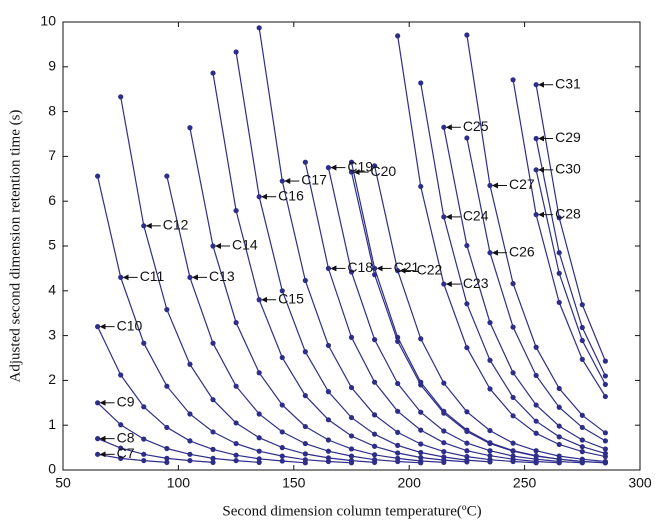  I want to click on x-tick-label: 250, so click(525, 483).